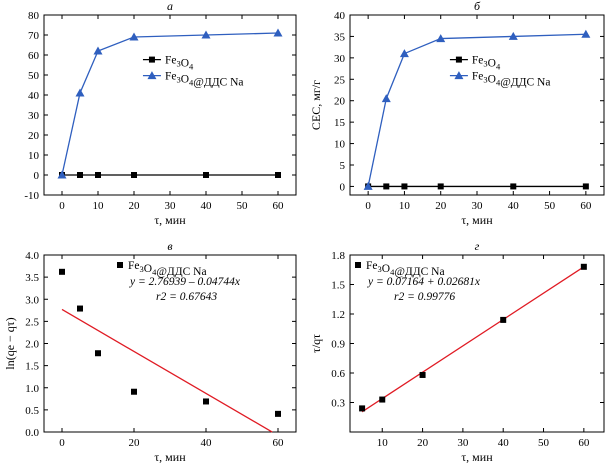  What do you see at coordinates (185, 282) in the screenshot?
I see `fit-equation: y = 2.76939 – 0.04744x` at bounding box center [185, 282].